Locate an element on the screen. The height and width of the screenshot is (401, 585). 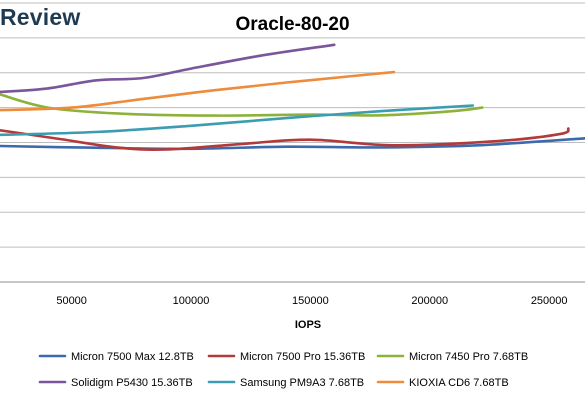
legend-item: Micron 7450 Pro 7.68TB is located at coordinates (452, 357).